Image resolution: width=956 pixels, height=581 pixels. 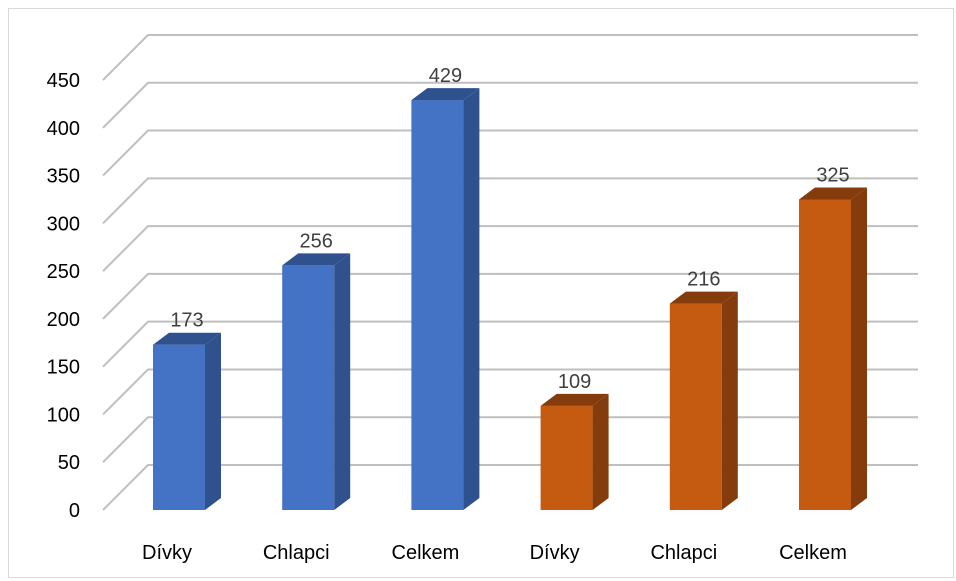 I want to click on y-axis-ticks: 0 50 100 150 200 250 300 350 400 450, so click(x=63, y=296).